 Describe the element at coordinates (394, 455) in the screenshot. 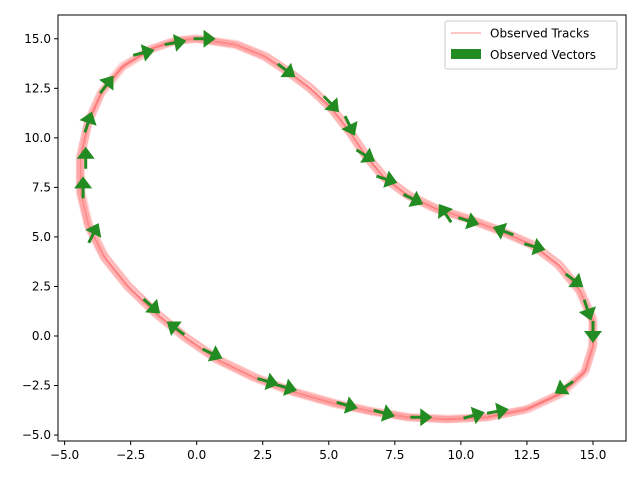

I see `x-tick-label: 7.5` at that location.